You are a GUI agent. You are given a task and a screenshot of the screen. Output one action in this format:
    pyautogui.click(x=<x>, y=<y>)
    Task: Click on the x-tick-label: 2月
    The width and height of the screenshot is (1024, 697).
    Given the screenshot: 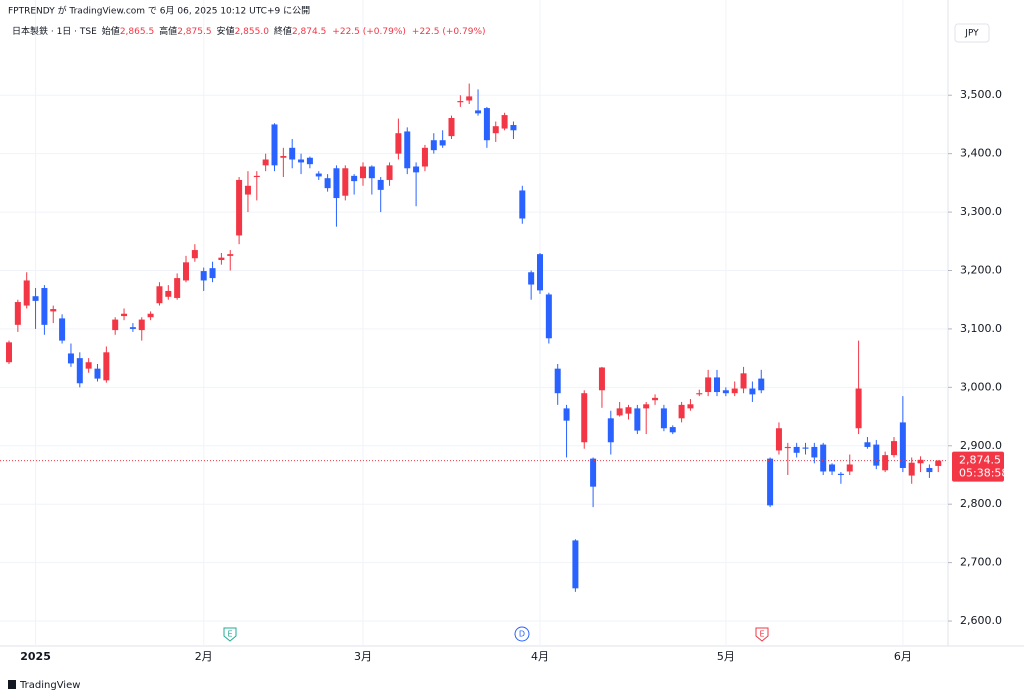 What is the action you would take?
    pyautogui.click(x=204, y=656)
    